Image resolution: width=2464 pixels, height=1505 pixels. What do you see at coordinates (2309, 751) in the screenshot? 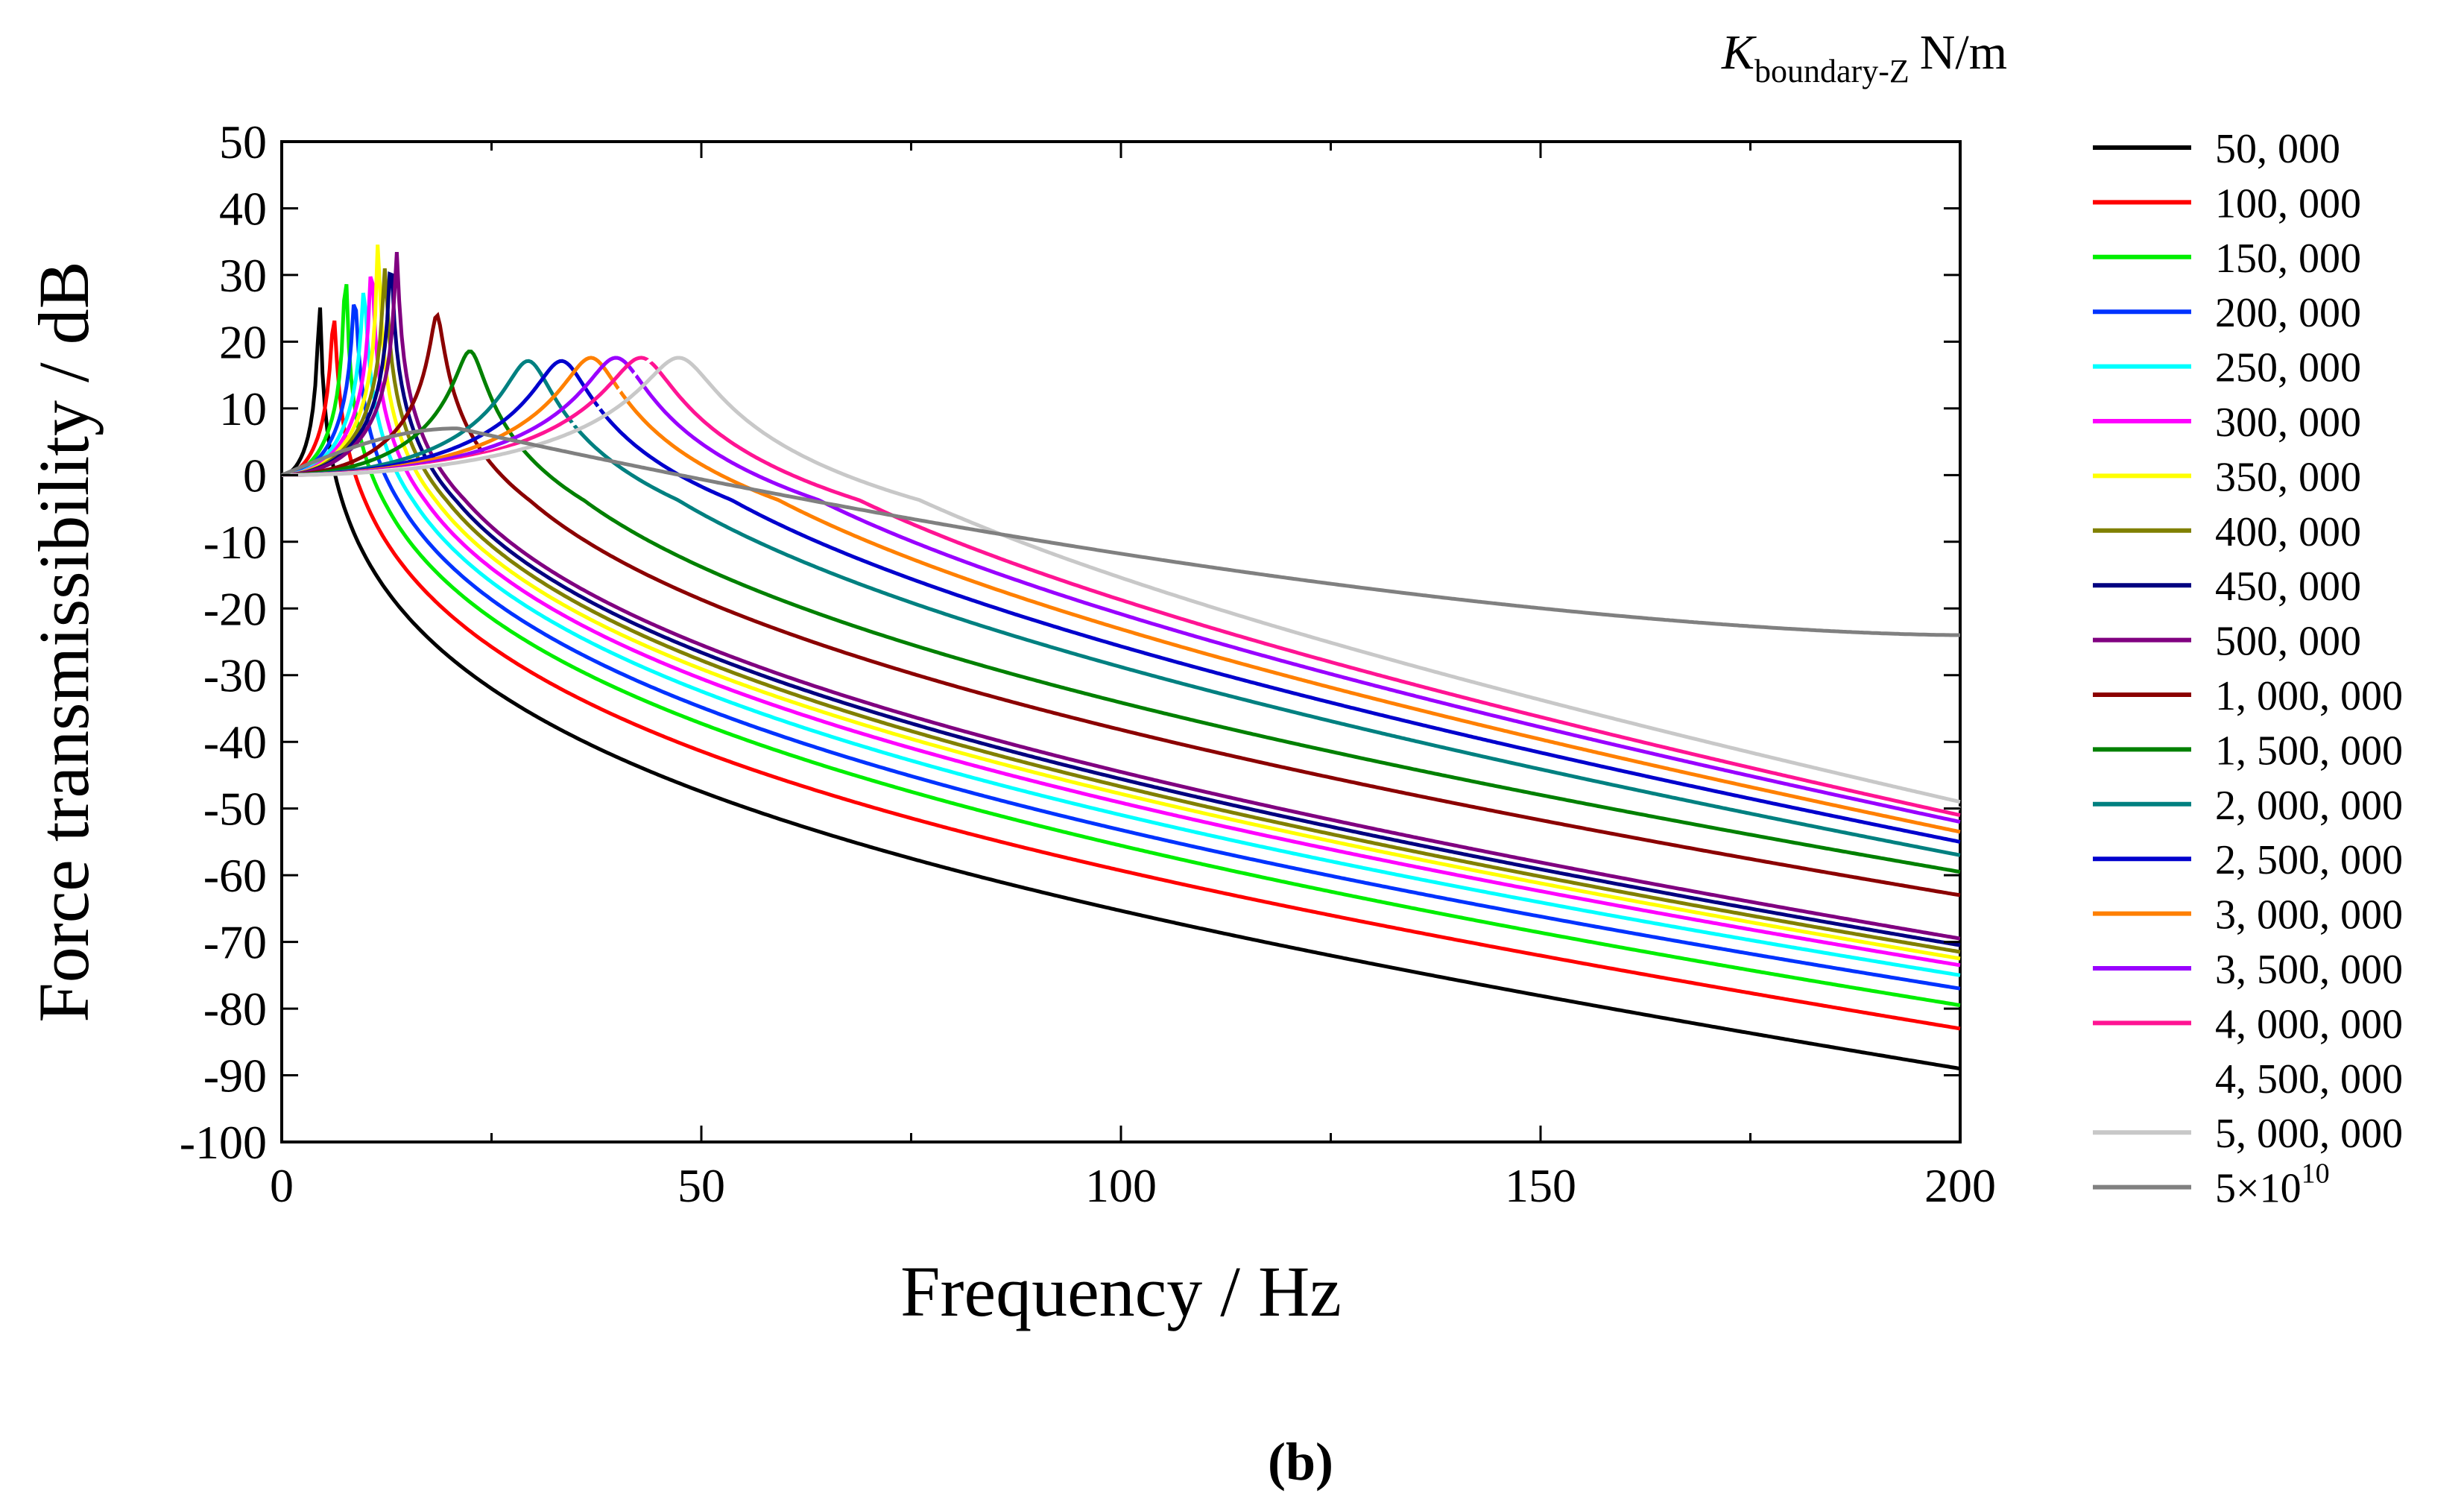
I see `legend-label-11: 1, 500, 000` at bounding box center [2309, 751].